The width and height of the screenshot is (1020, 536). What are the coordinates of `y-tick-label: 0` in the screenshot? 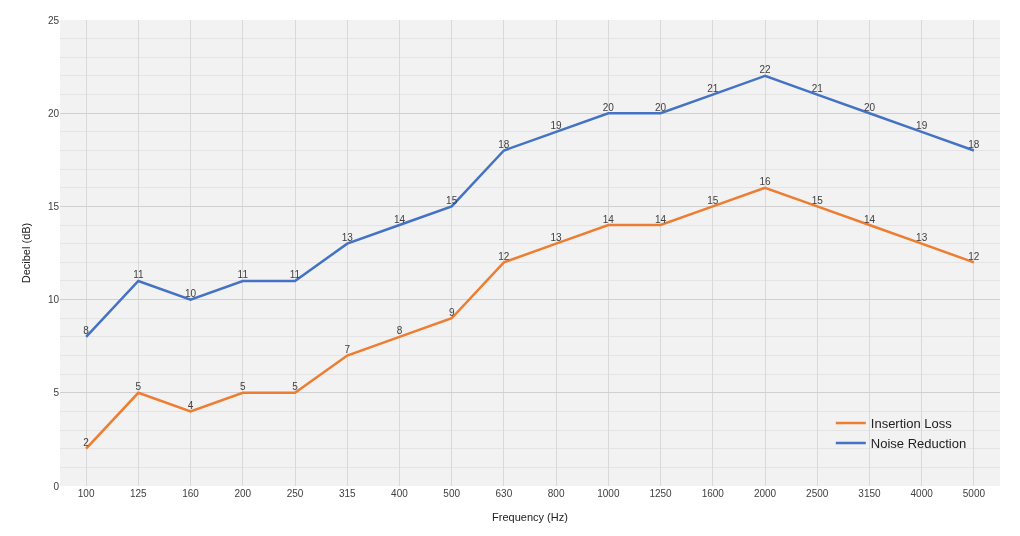 It's located at (56, 486).